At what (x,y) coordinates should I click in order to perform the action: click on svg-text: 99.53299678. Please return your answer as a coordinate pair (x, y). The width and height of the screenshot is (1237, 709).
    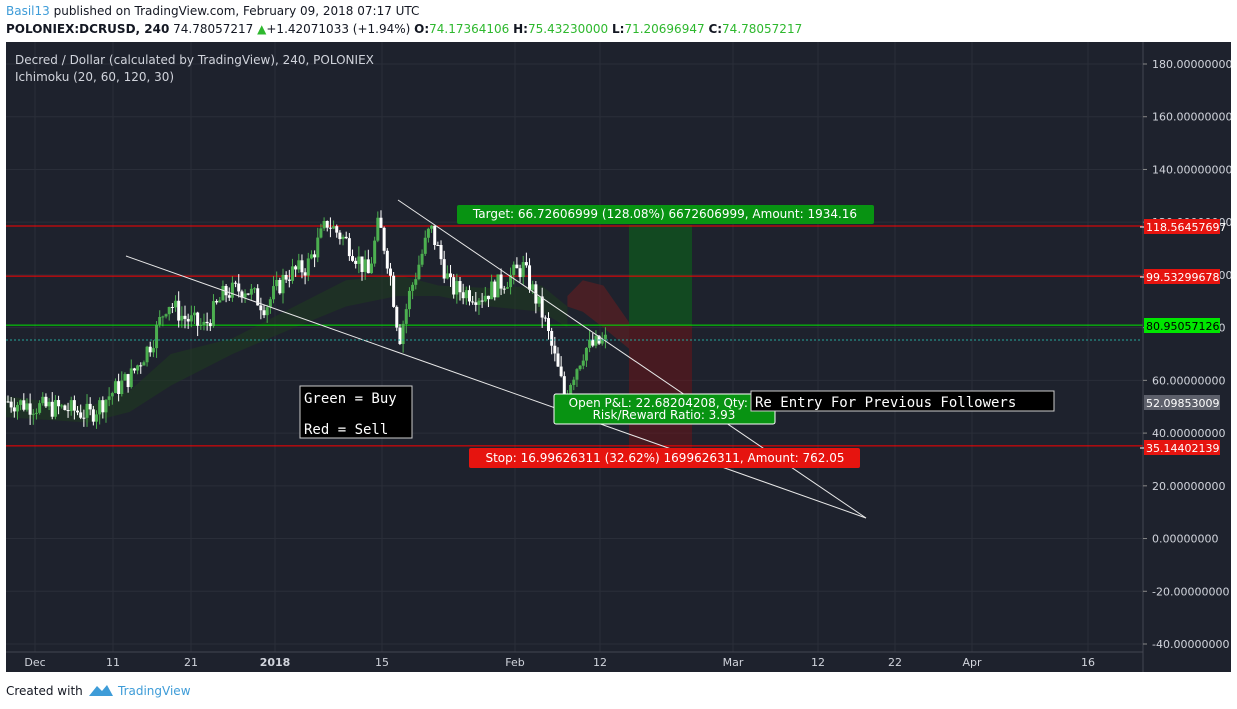
    Looking at the image, I should click on (1182, 277).